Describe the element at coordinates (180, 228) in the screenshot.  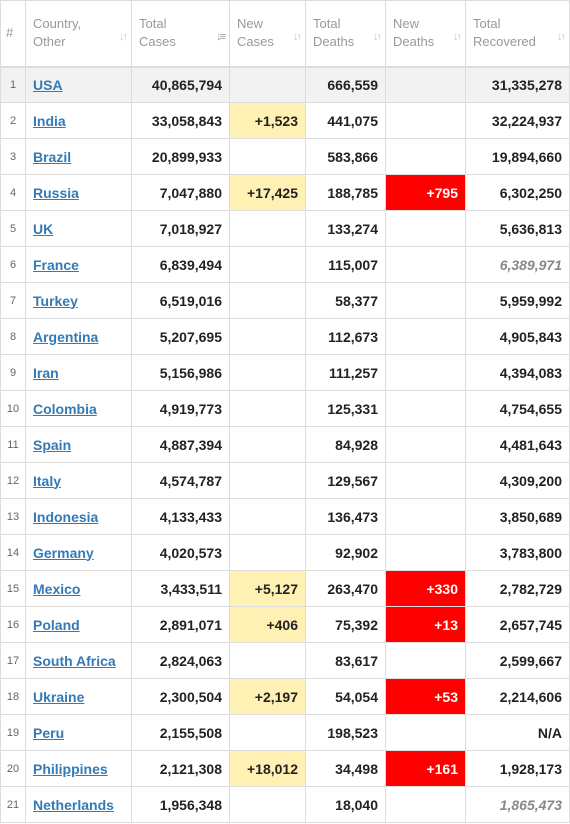
I see `total-cases-cell: 7,018,927` at that location.